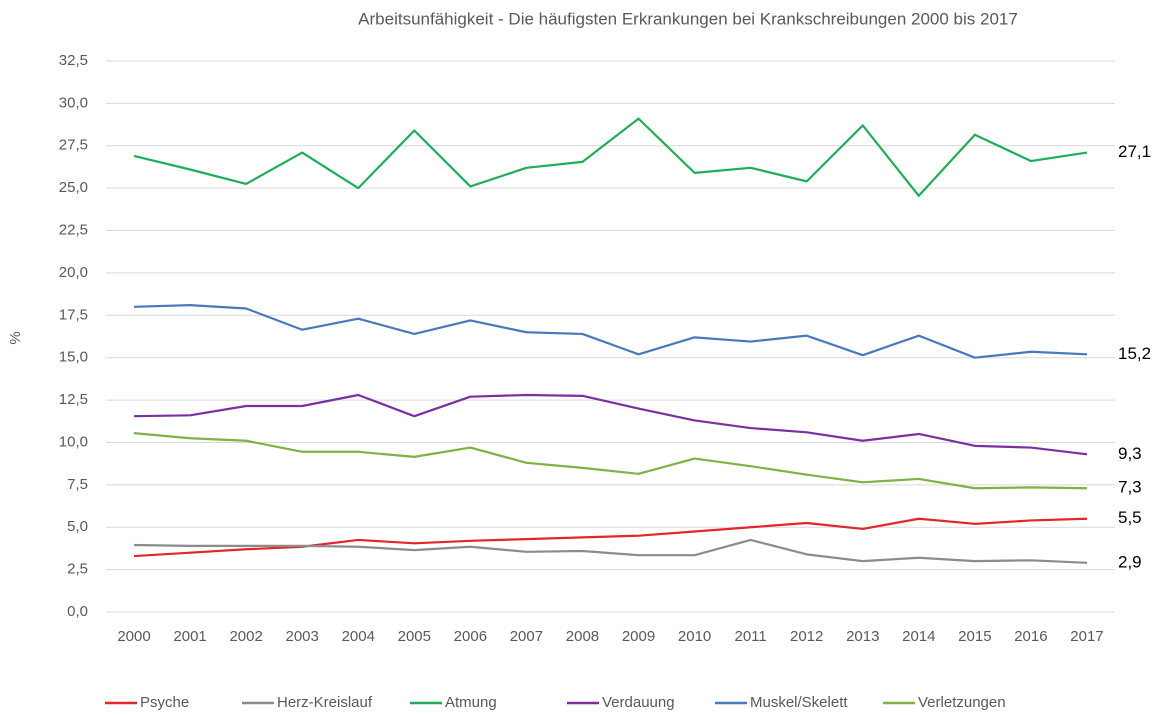 This screenshot has height=715, width=1166. Describe the element at coordinates (638, 702) in the screenshot. I see `legend-label: Verdauung` at that location.